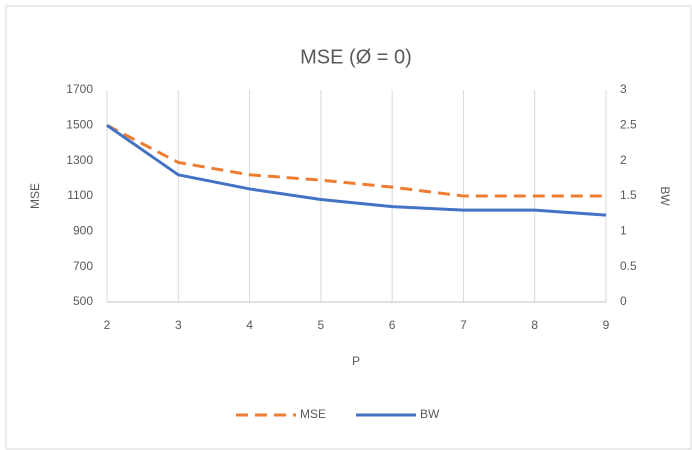  Describe the element at coordinates (623, 89) in the screenshot. I see `y2-tick-label: 3` at that location.